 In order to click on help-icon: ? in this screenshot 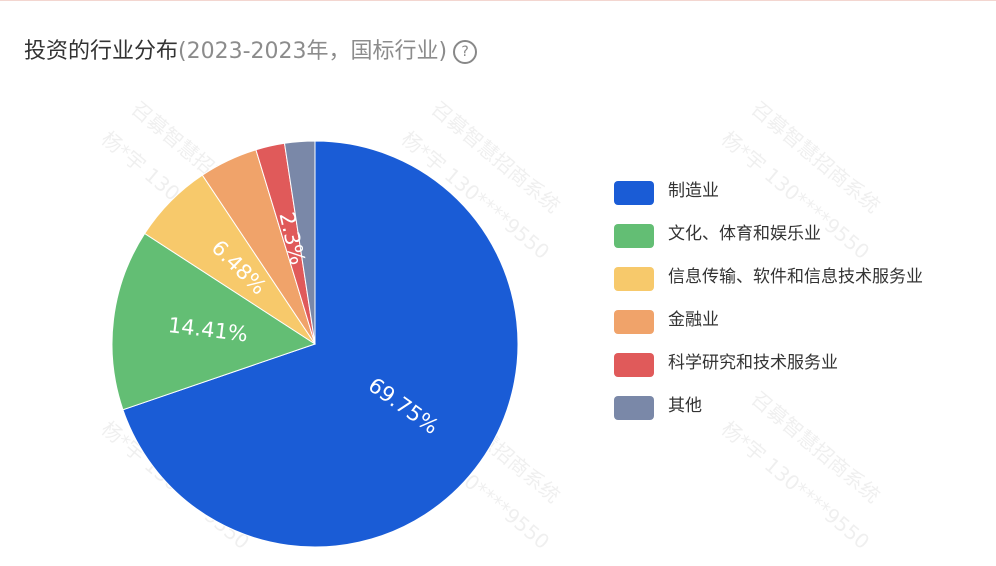, I will do `click(465, 52)`.